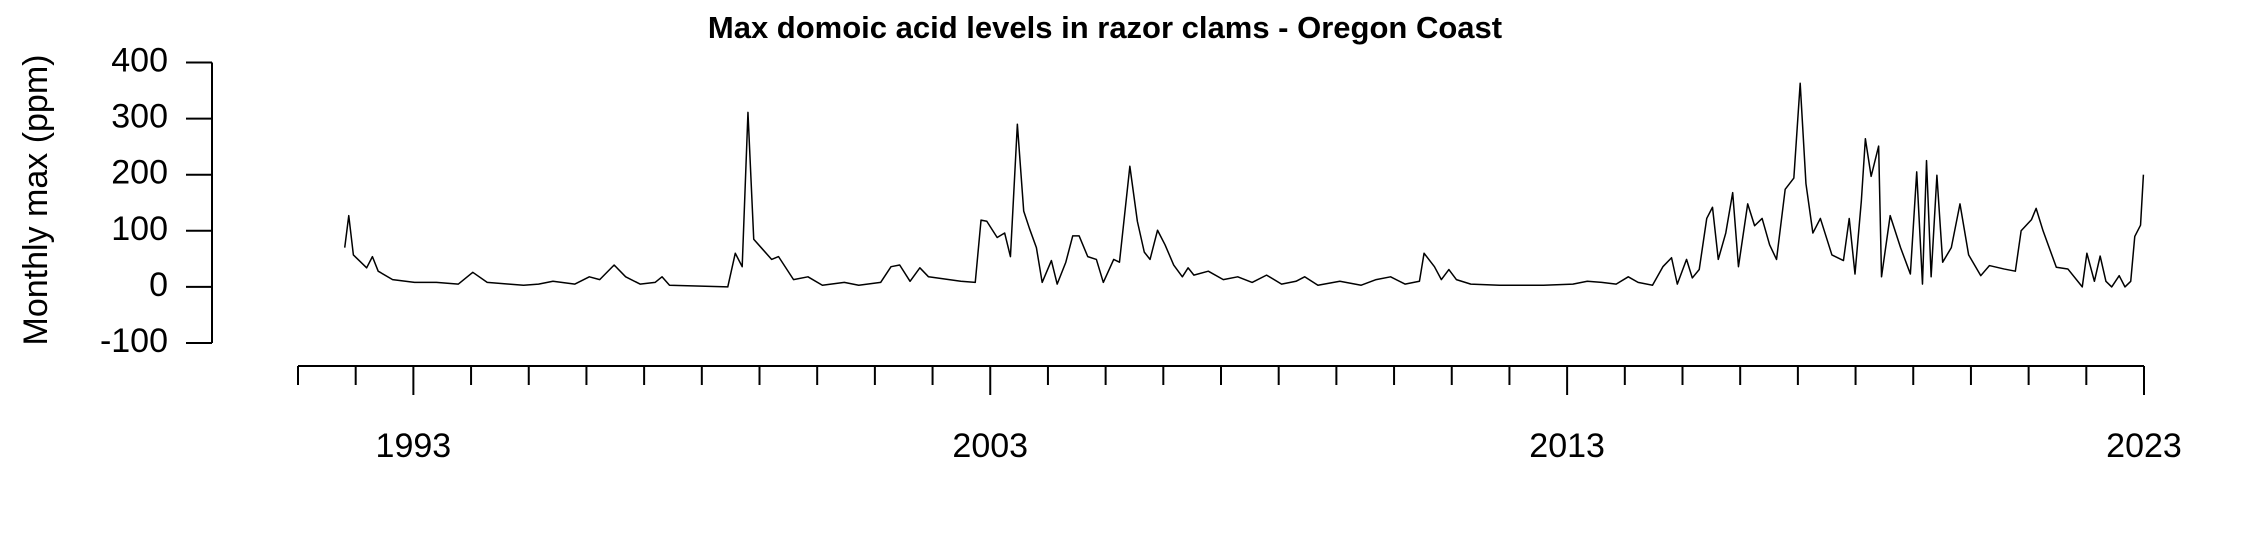 The width and height of the screenshot is (2250, 540). I want to click on x-tick-label: 1993, so click(414, 446).